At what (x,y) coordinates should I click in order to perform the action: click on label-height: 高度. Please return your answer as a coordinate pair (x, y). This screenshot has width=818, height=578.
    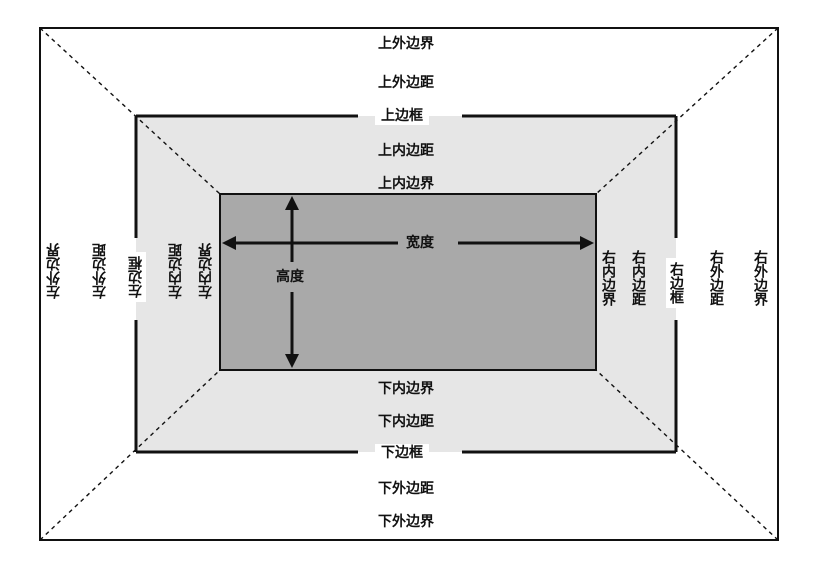
    Looking at the image, I should click on (290, 277).